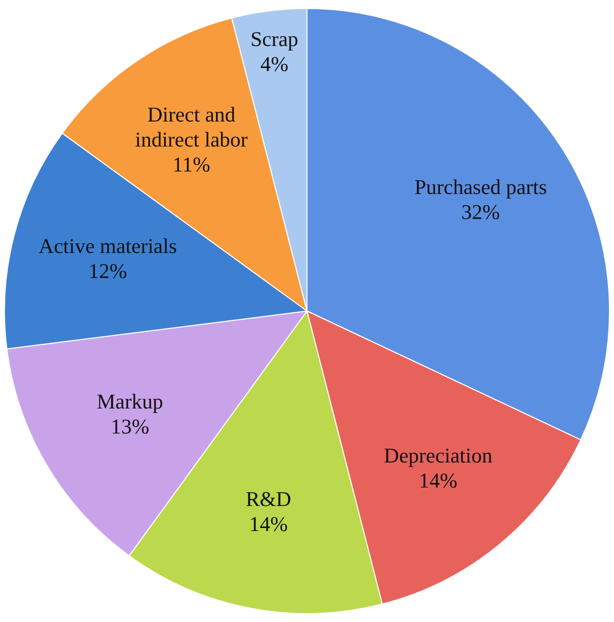 The height and width of the screenshot is (622, 614). I want to click on data-label: 32%, so click(480, 212).